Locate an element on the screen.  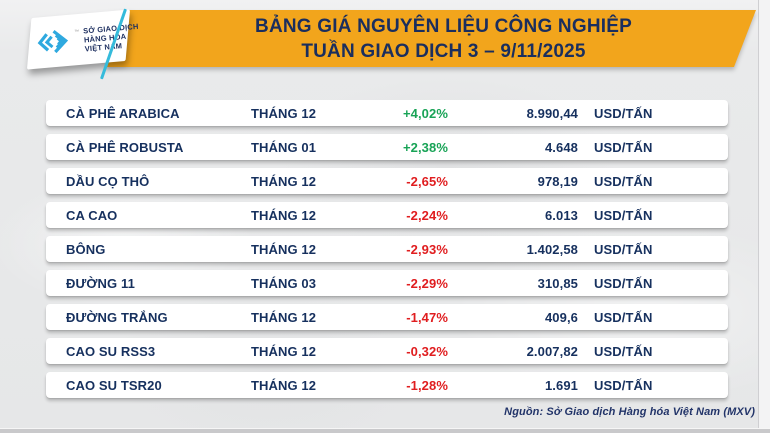
weekly-change: -2,93% is located at coordinates (427, 249).